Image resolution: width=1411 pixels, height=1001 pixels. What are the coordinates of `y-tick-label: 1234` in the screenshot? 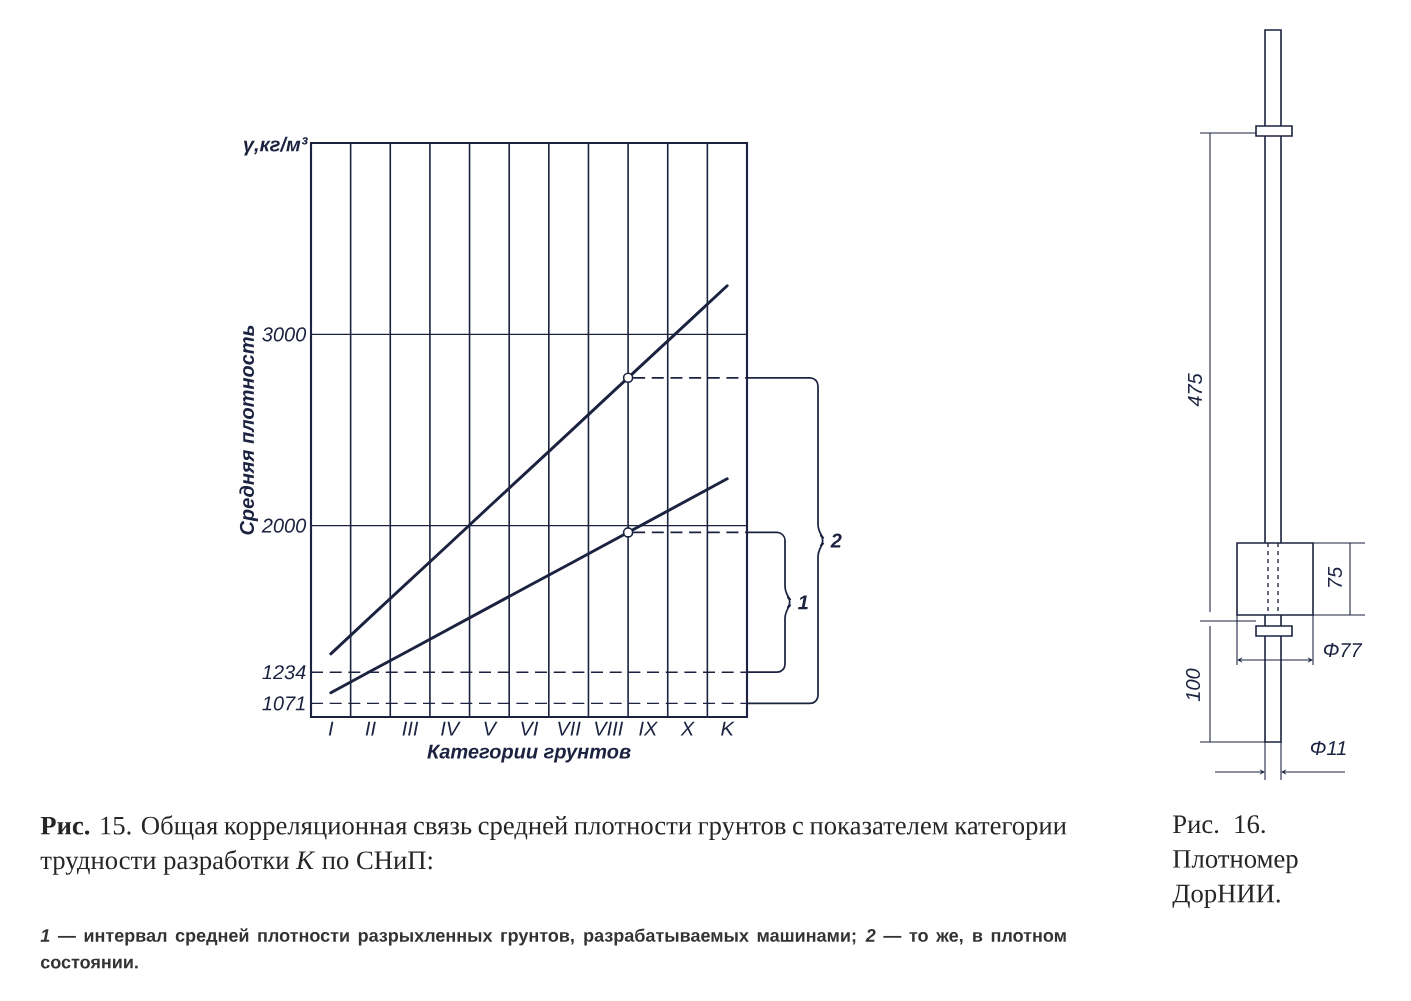 It's located at (284, 672).